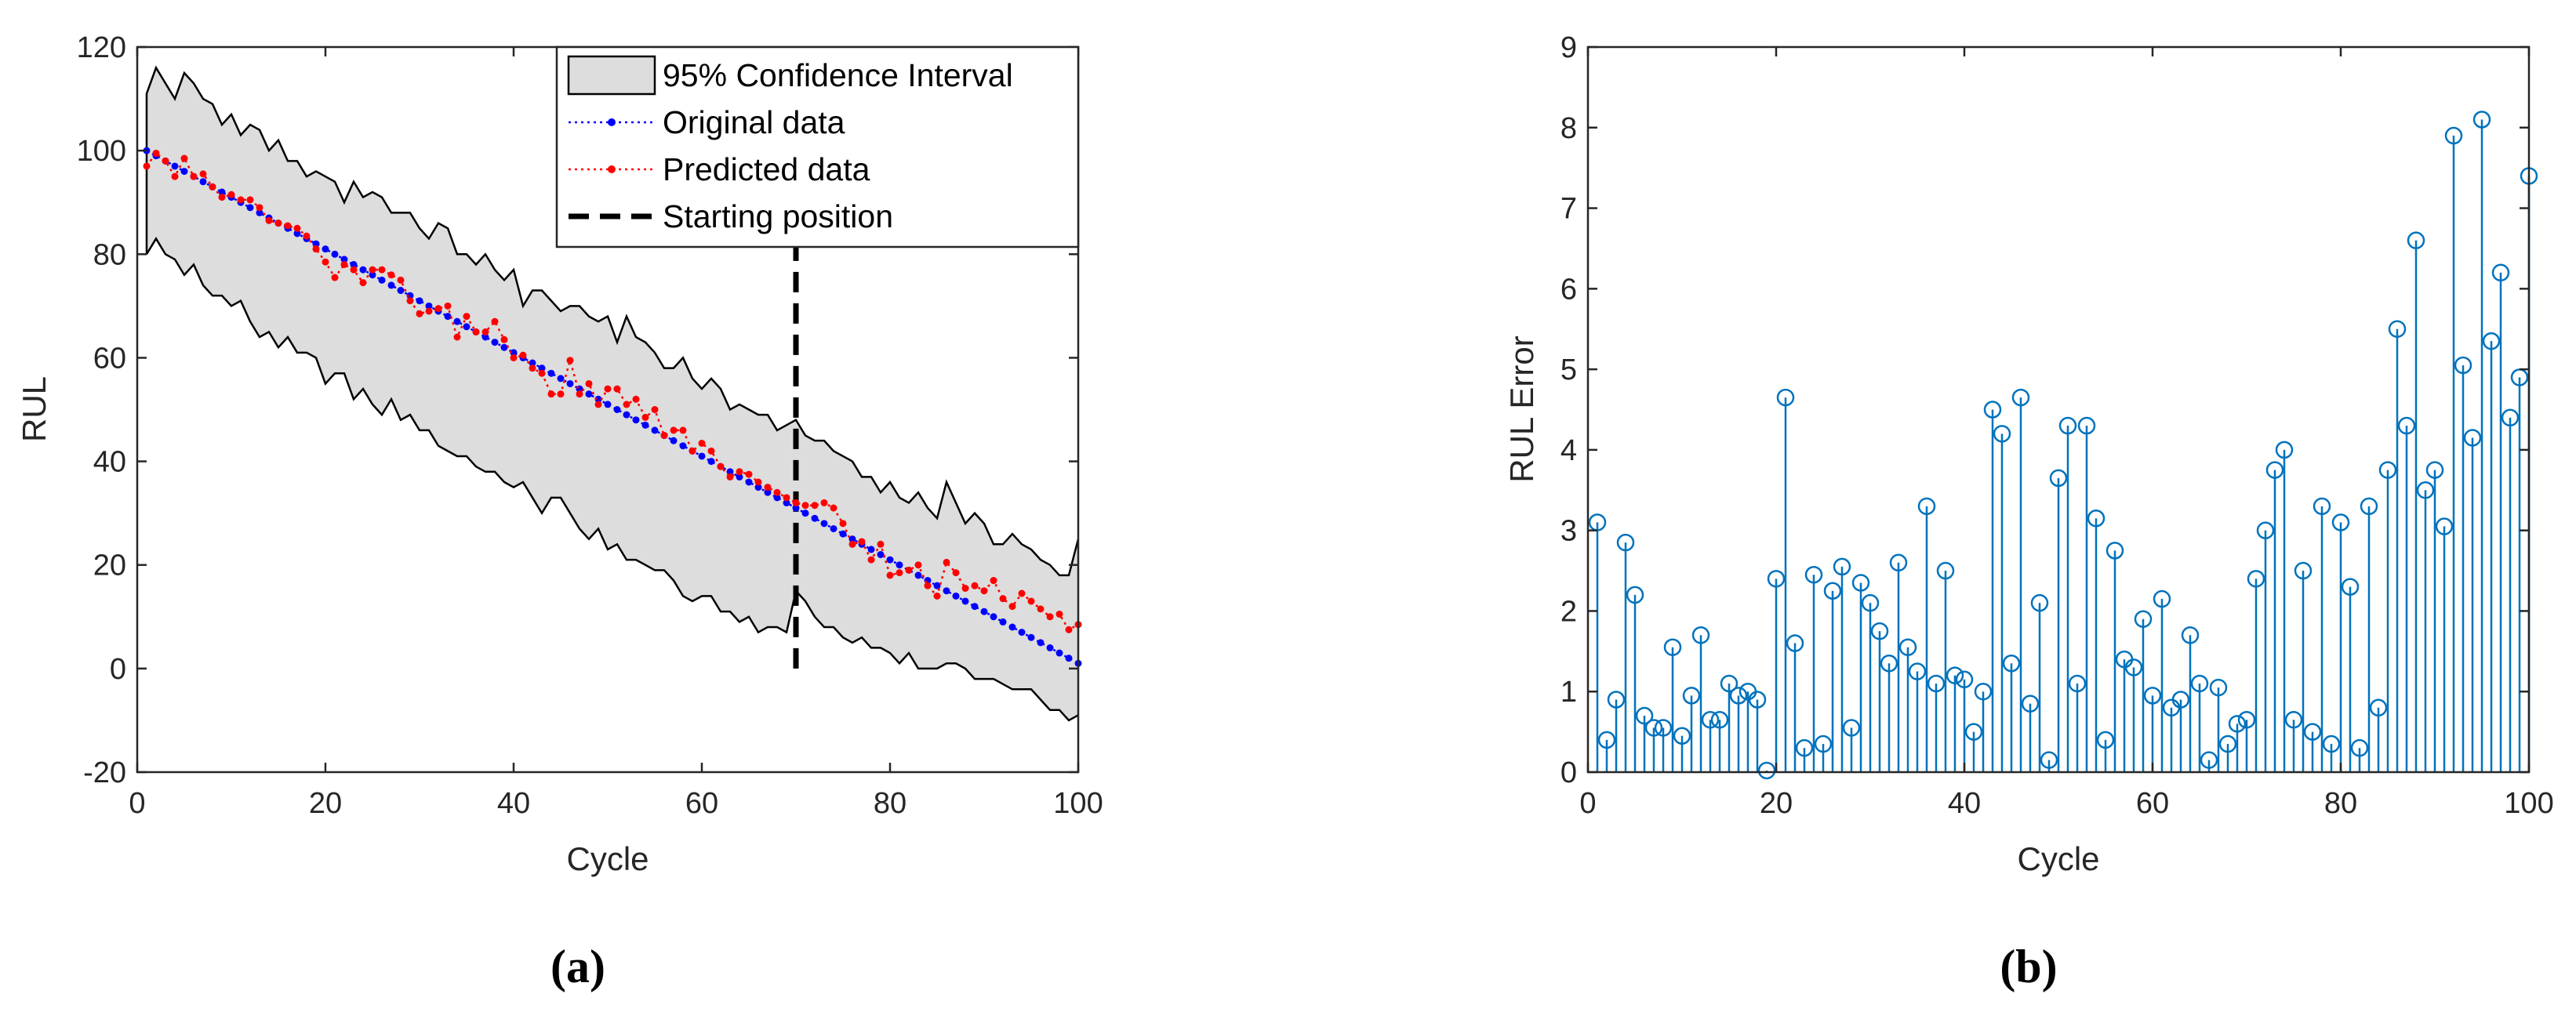 The width and height of the screenshot is (2576, 1012). I want to click on b-xtick-label: 0, so click(1587, 804).